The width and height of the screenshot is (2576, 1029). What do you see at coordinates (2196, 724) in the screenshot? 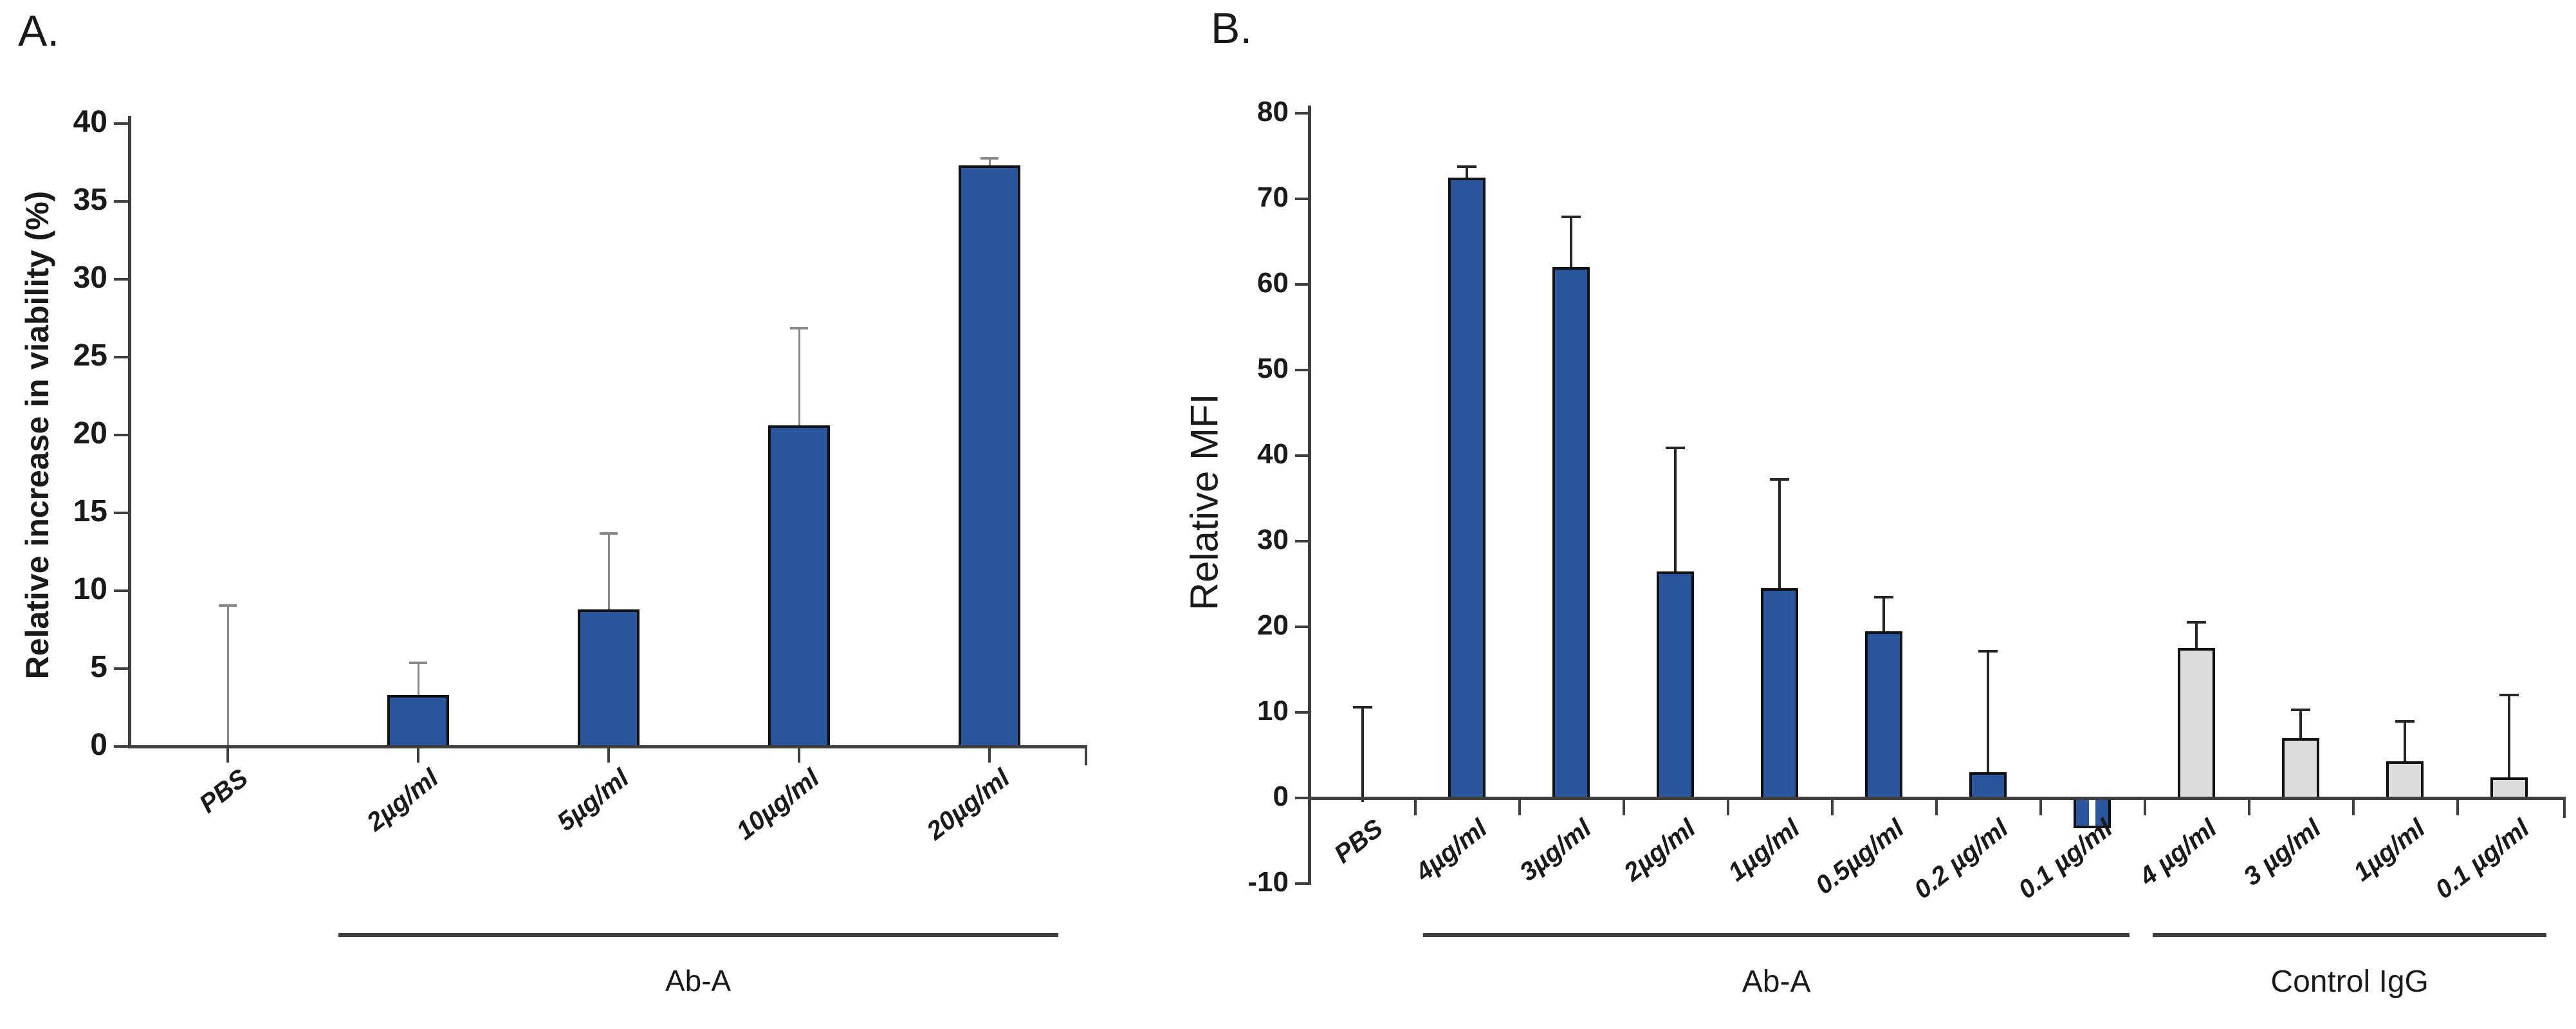
I see `bar-4 µg/ml` at bounding box center [2196, 724].